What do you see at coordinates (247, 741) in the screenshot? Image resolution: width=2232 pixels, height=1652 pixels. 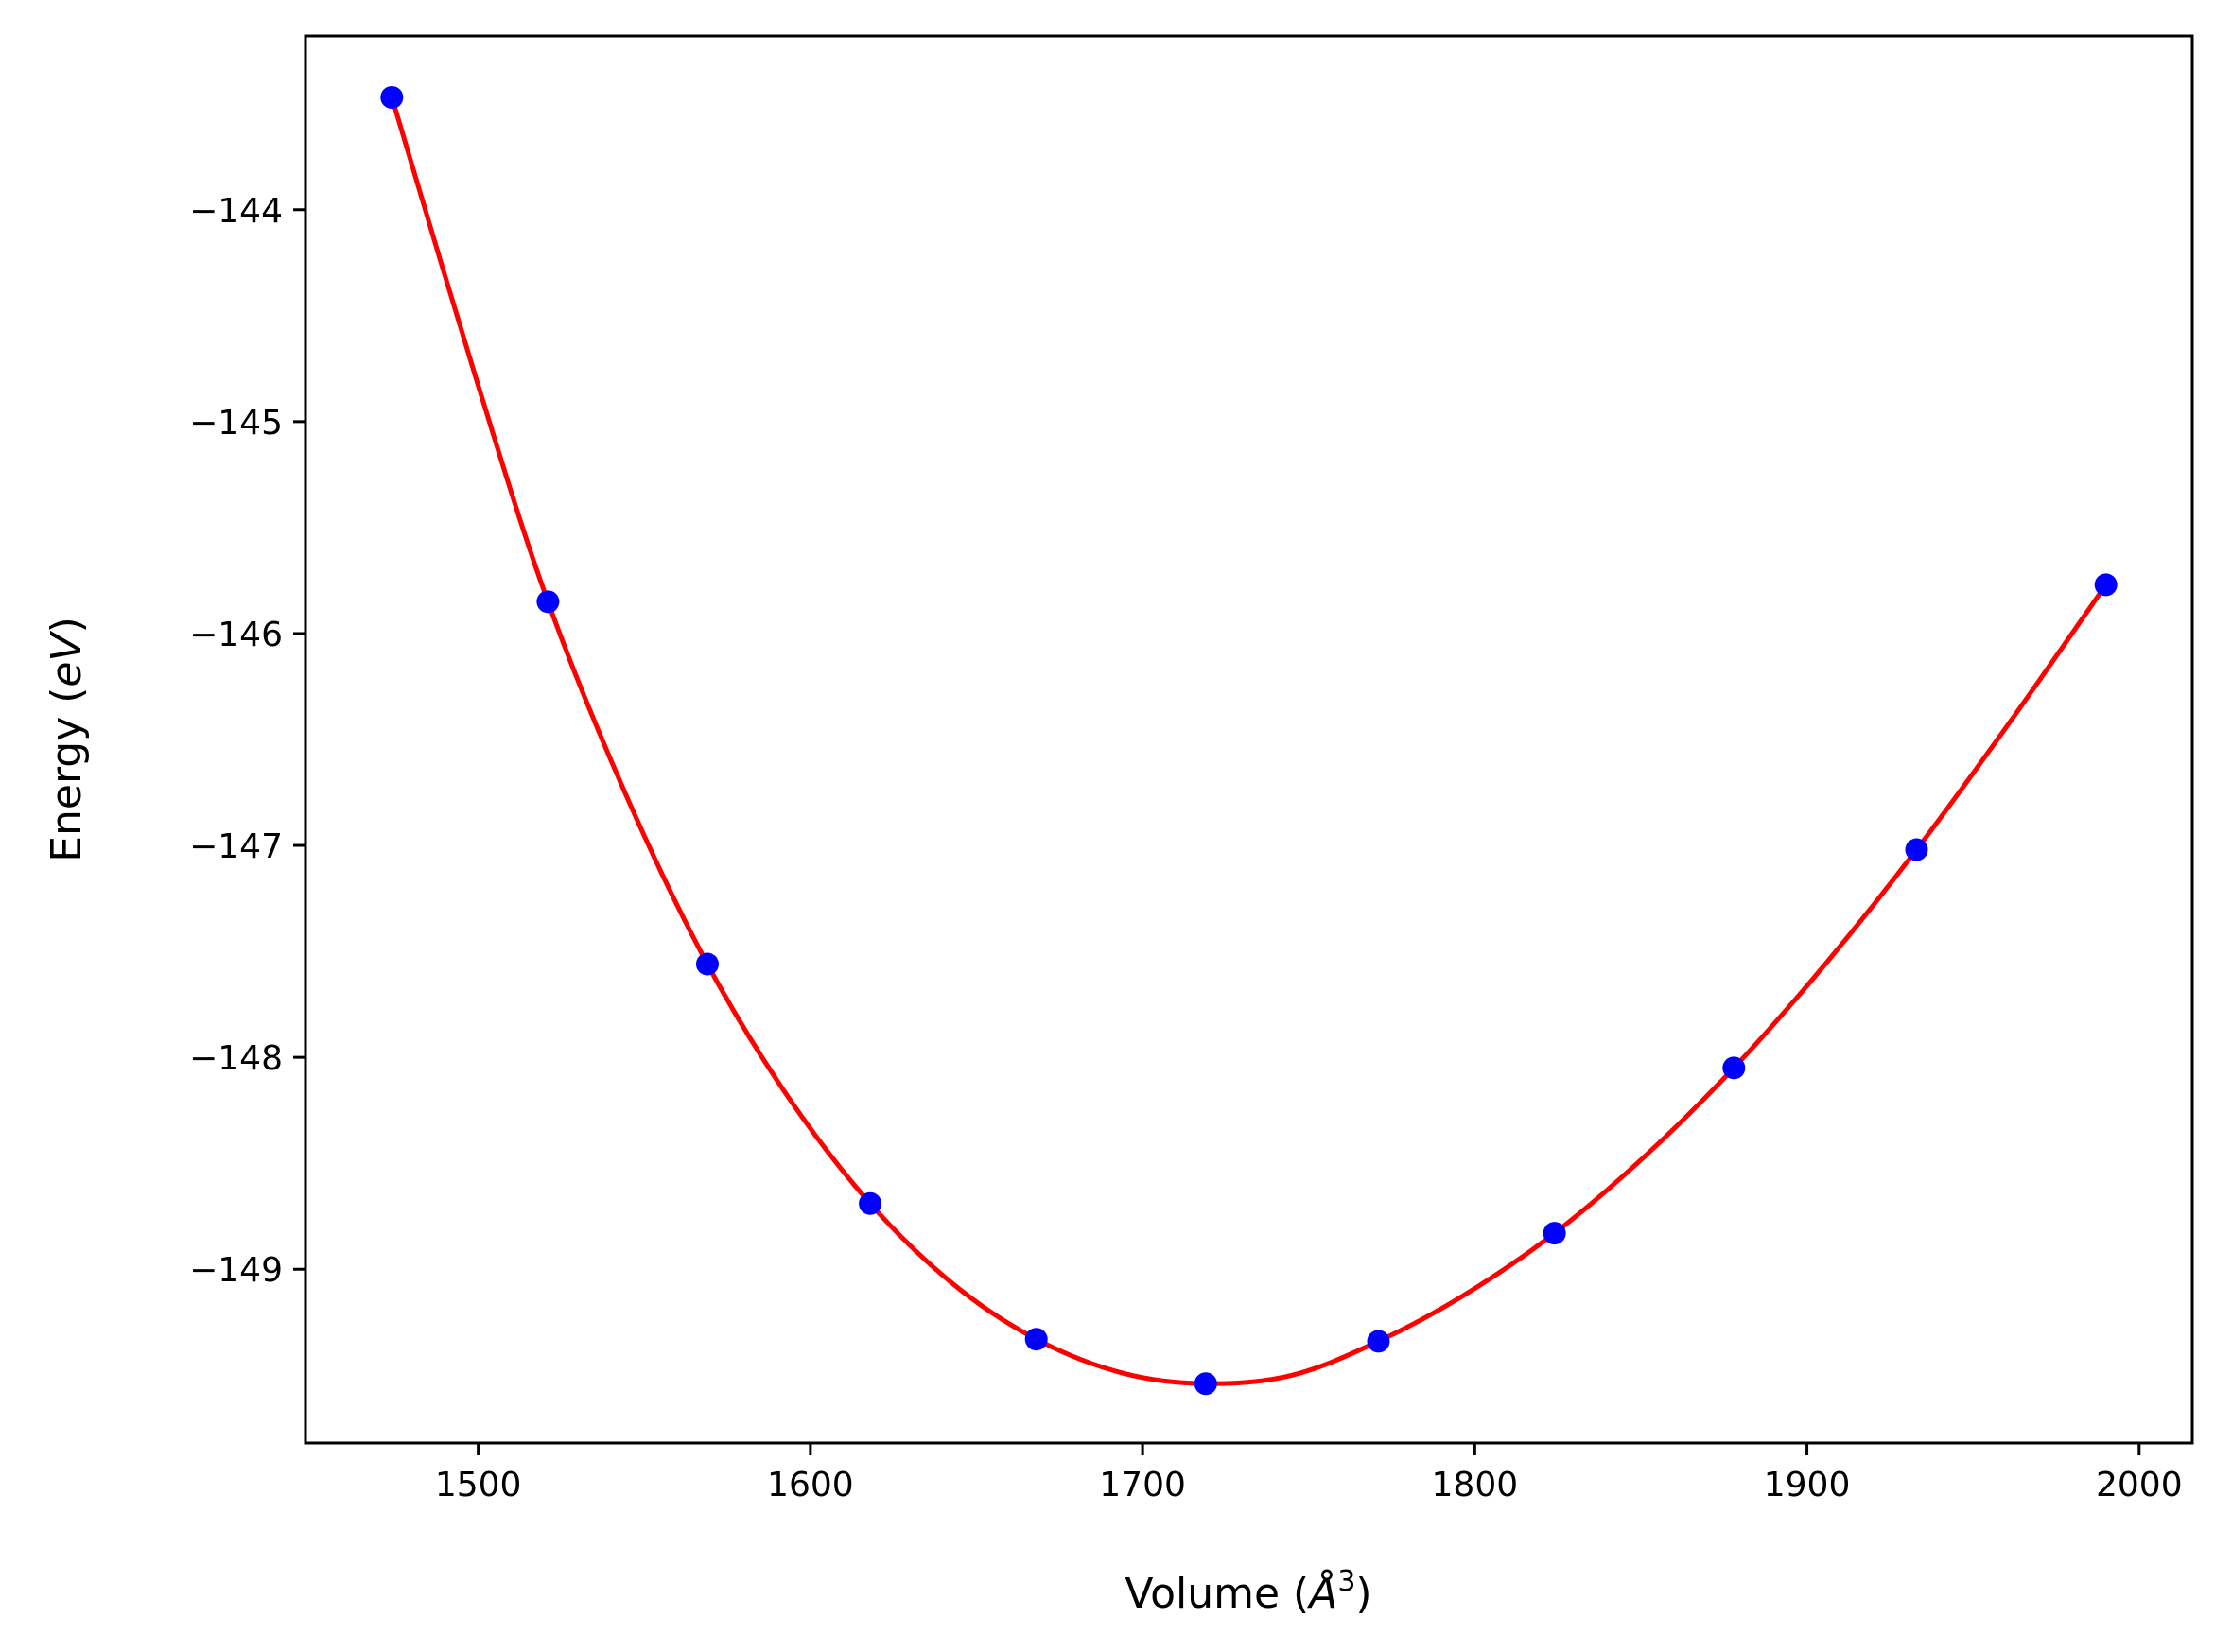 I see `y-axis-ticks: −144 −145 −146 −147 −148 −149` at bounding box center [247, 741].